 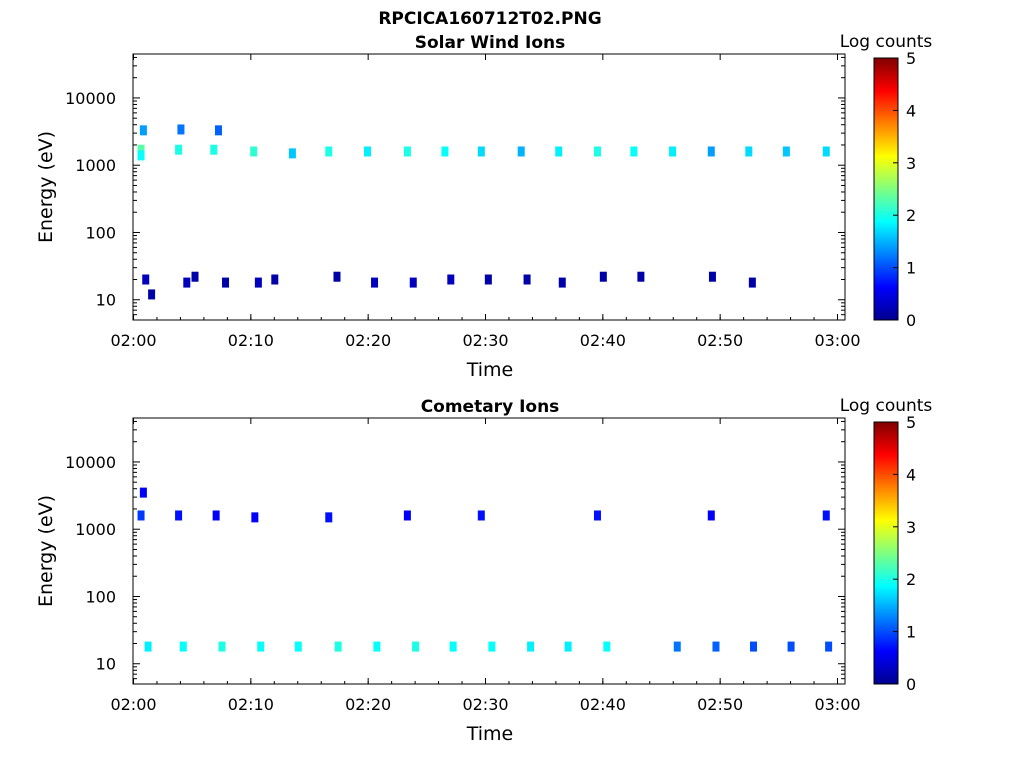 I want to click on x-tick-label: 02:50, so click(x=720, y=340).